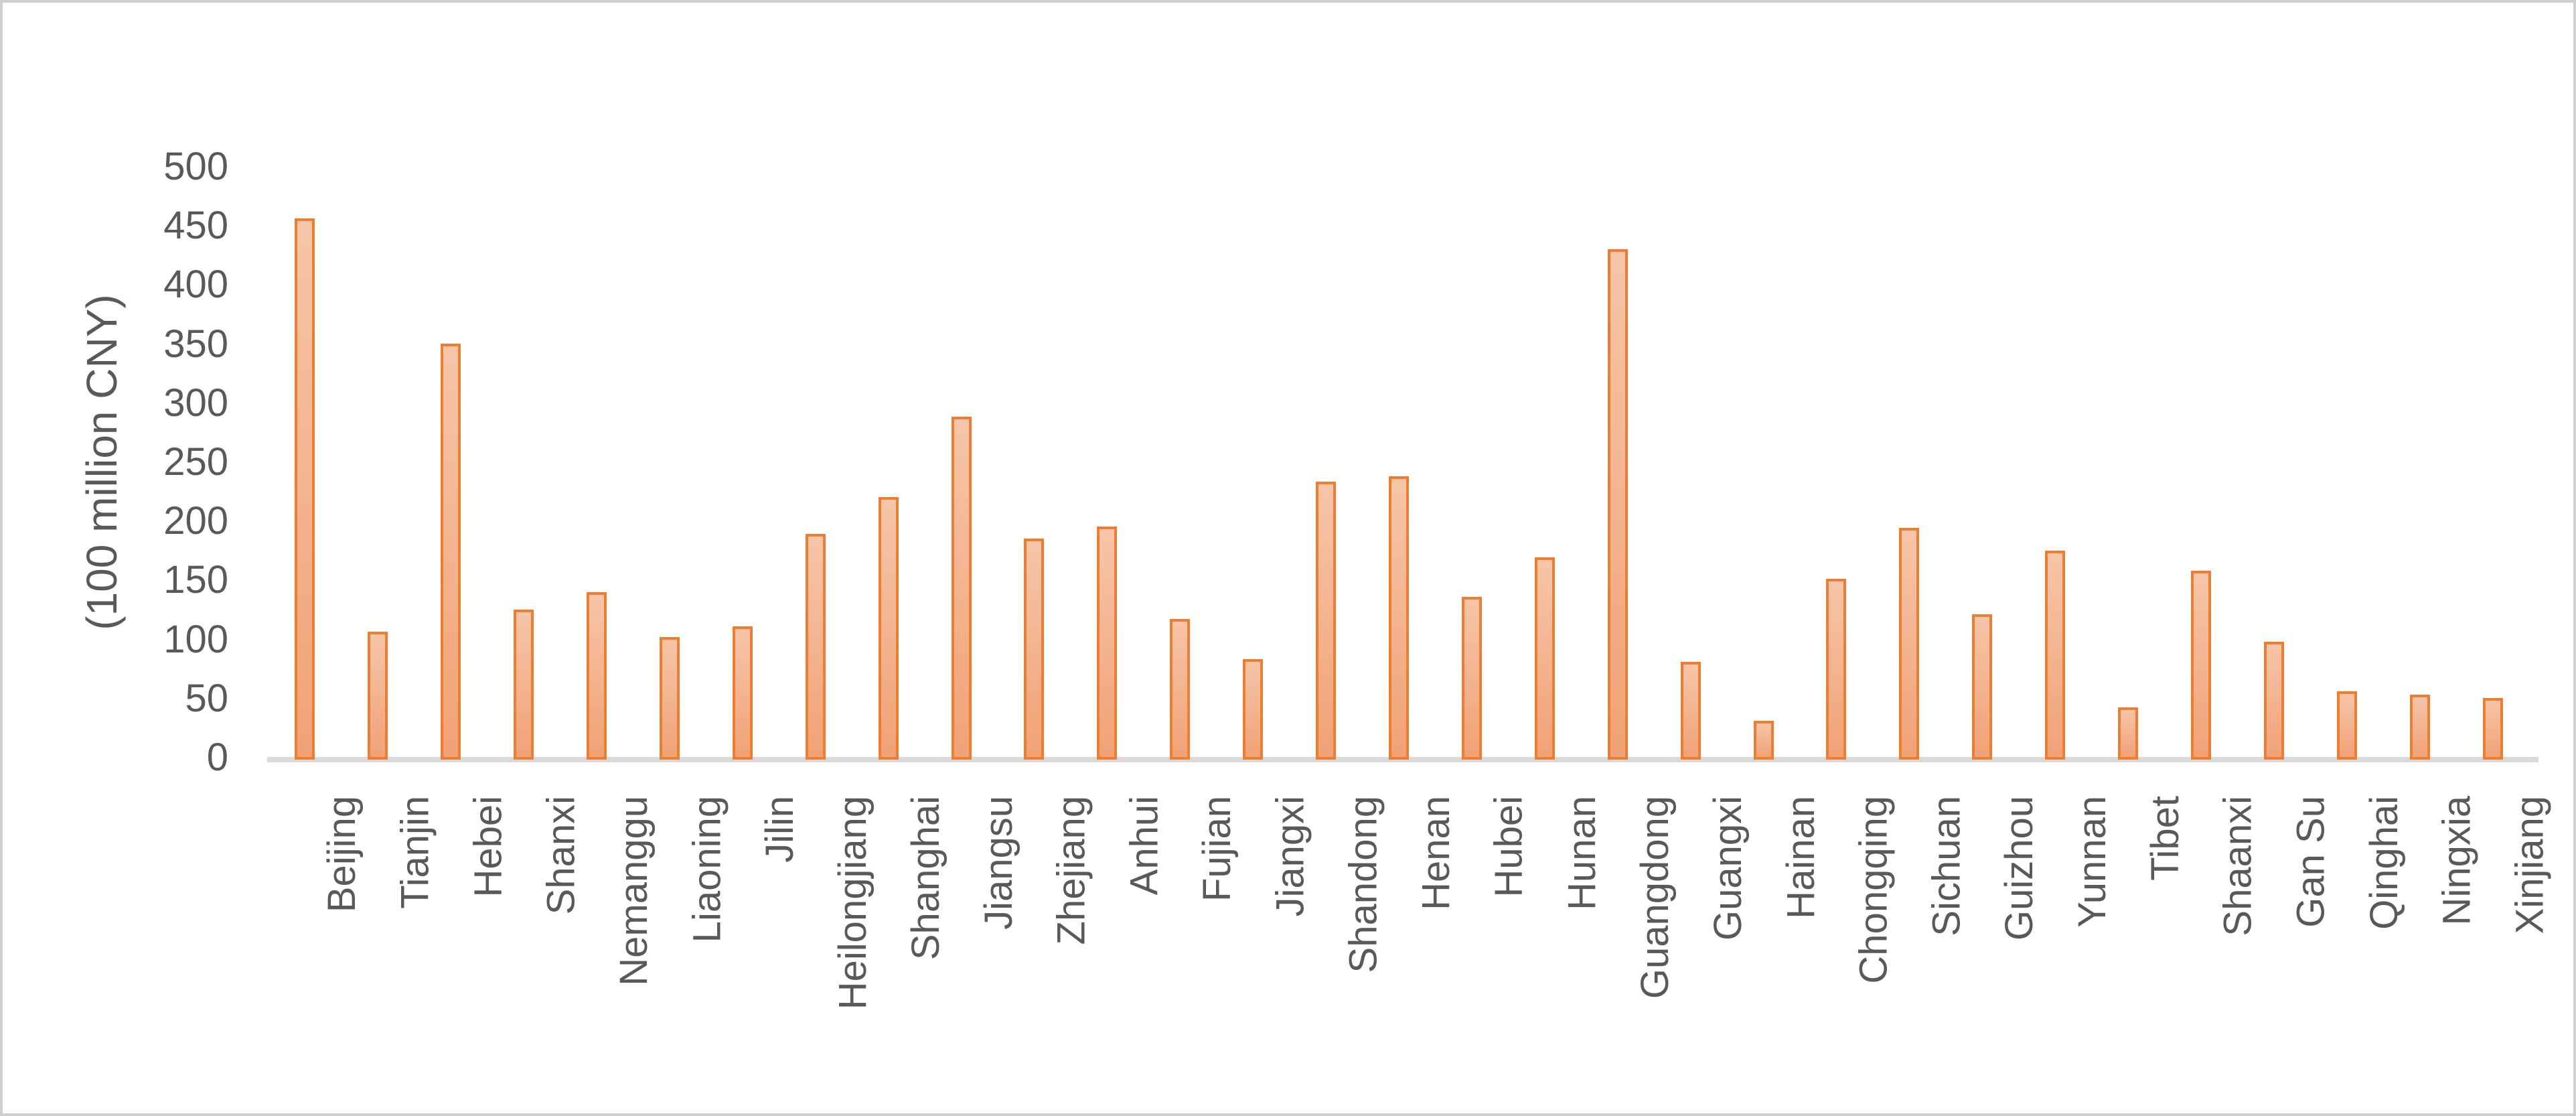 The height and width of the screenshot is (1116, 2576). I want to click on bar-hubei, so click(1472, 678).